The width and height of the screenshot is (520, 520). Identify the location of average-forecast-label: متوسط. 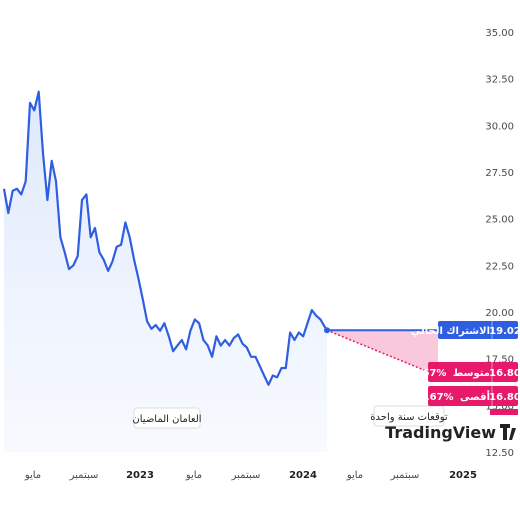
(471, 373).